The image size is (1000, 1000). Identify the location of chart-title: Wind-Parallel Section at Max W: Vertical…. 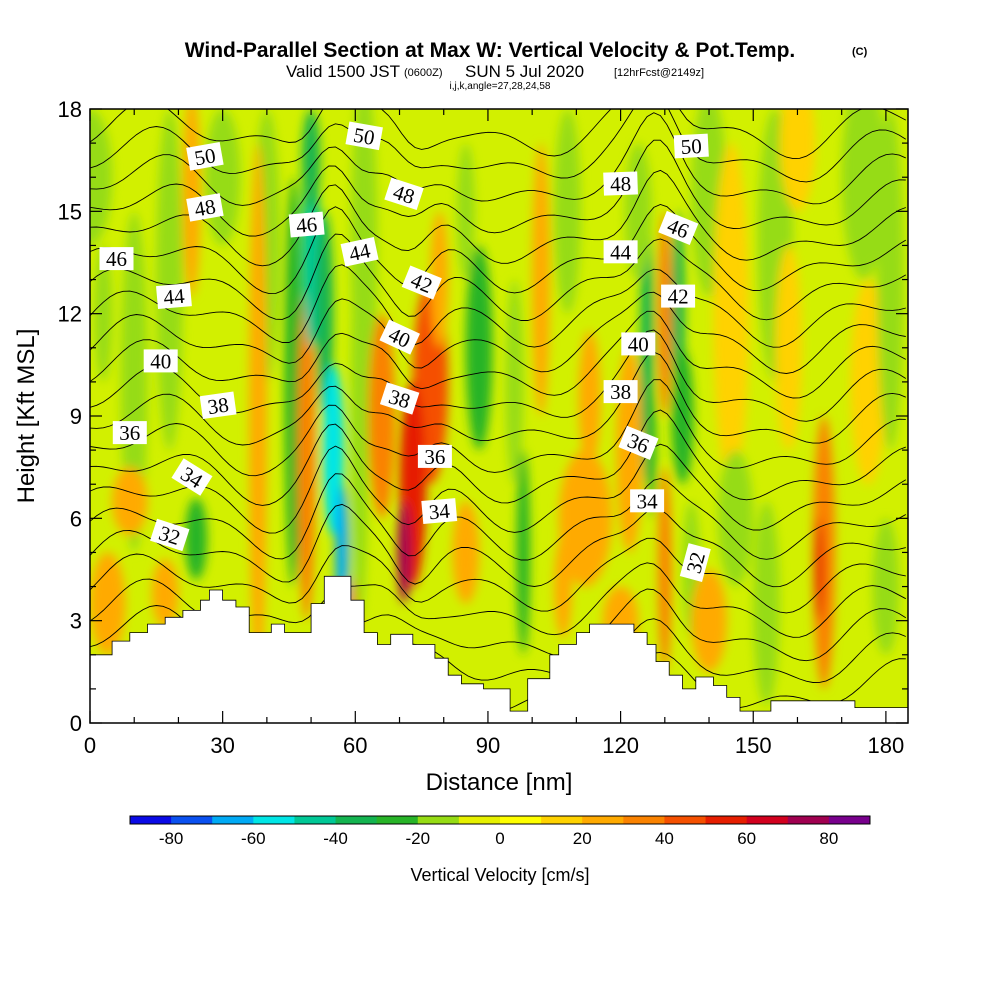
(490, 50).